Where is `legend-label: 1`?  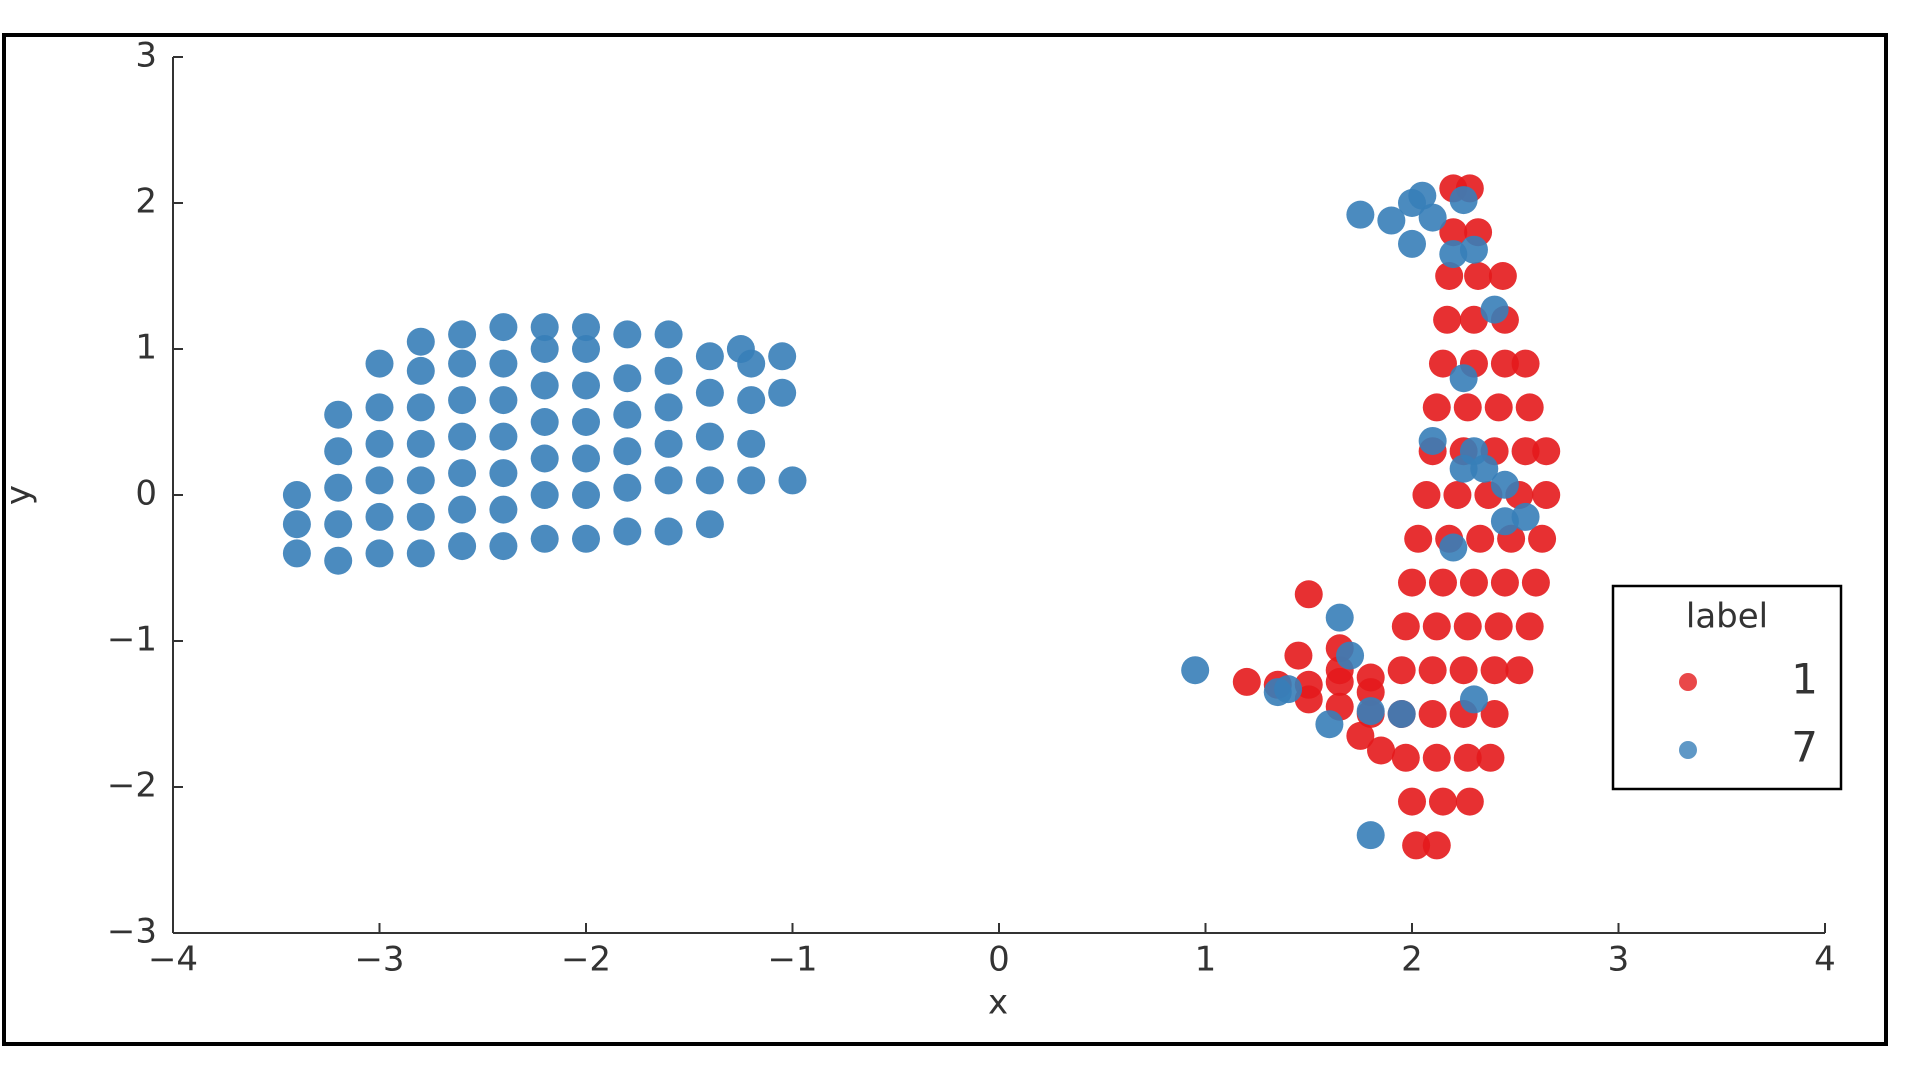
legend-label: 1 is located at coordinates (1804, 679).